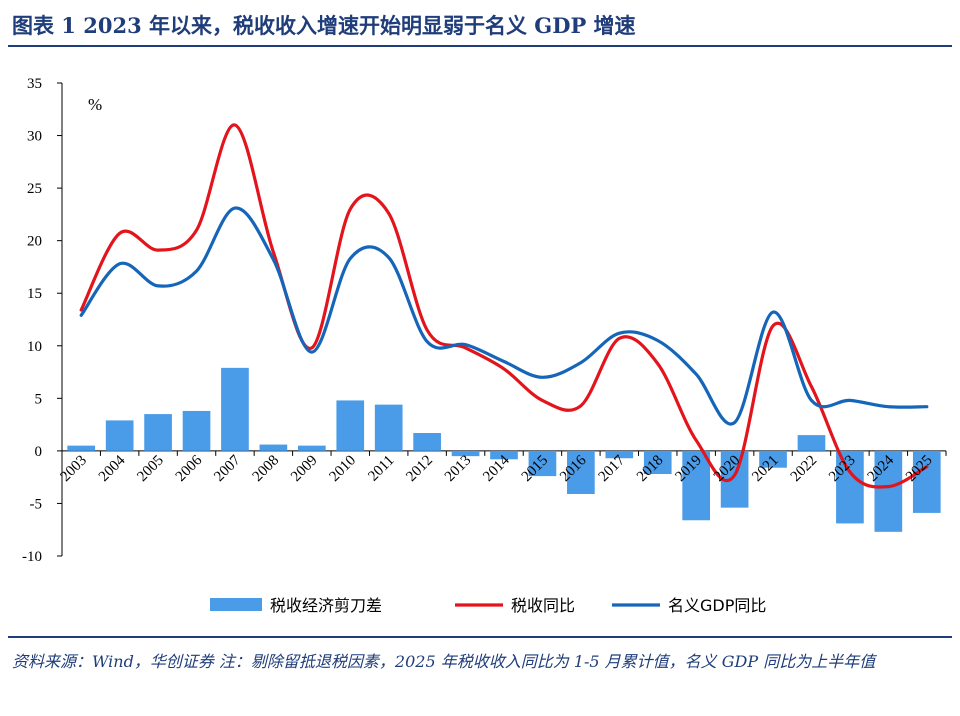 The height and width of the screenshot is (716, 960). I want to click on x-tick-label-2007: 2007, so click(227, 468).